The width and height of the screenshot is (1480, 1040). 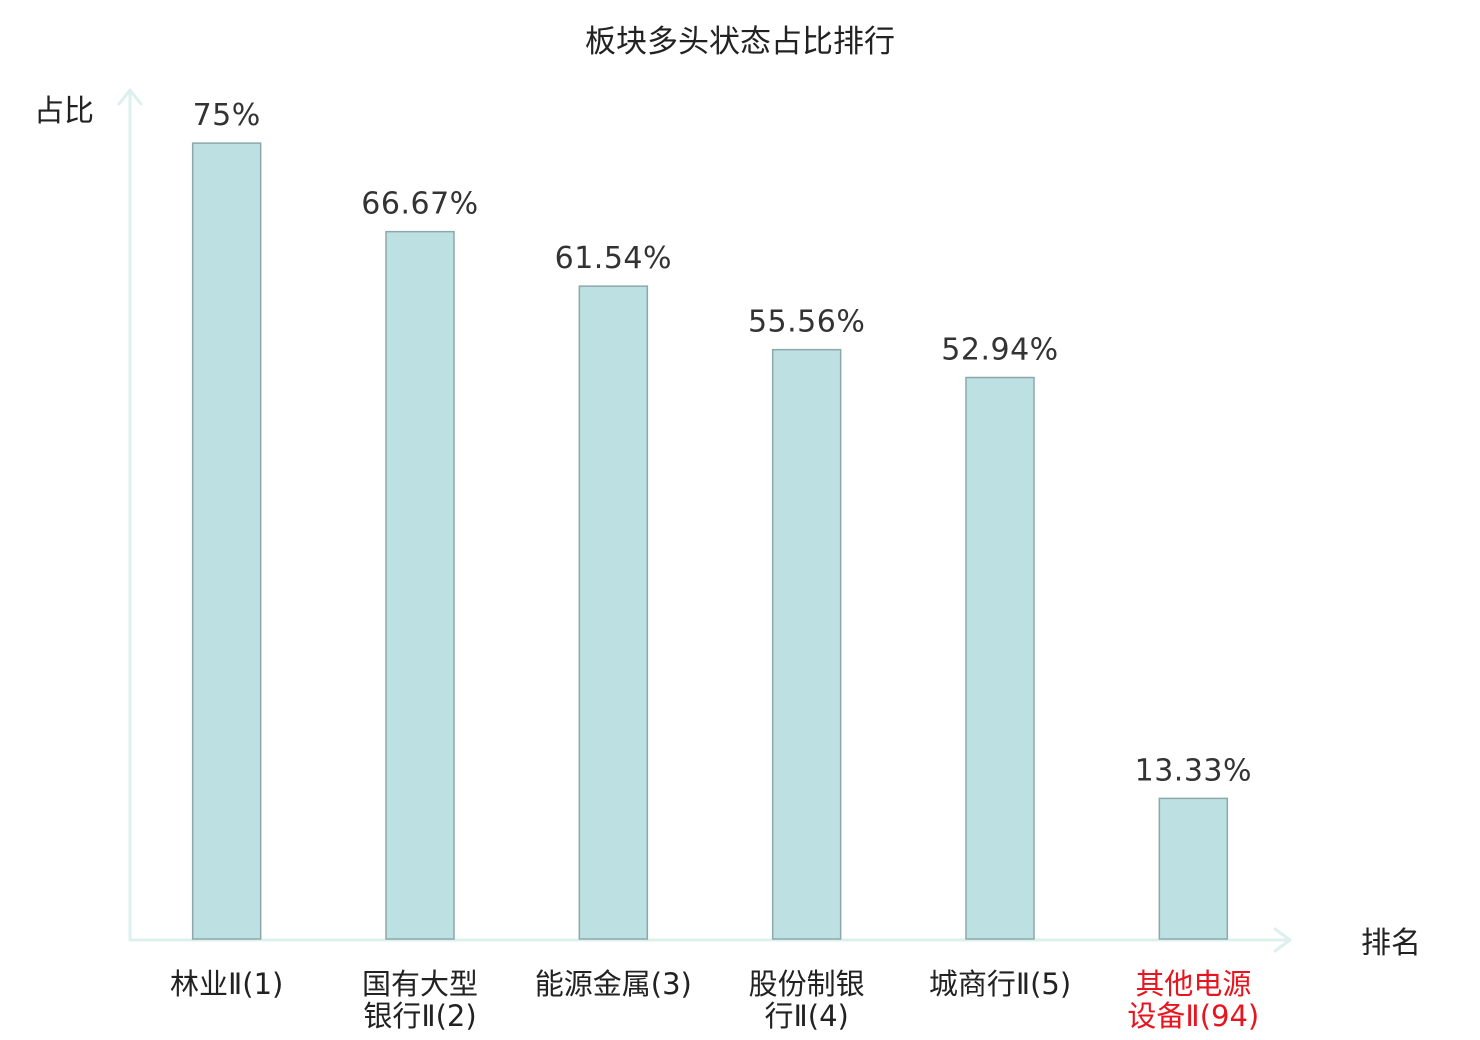 What do you see at coordinates (130, 97) in the screenshot?
I see `y-axis-arrow-icon` at bounding box center [130, 97].